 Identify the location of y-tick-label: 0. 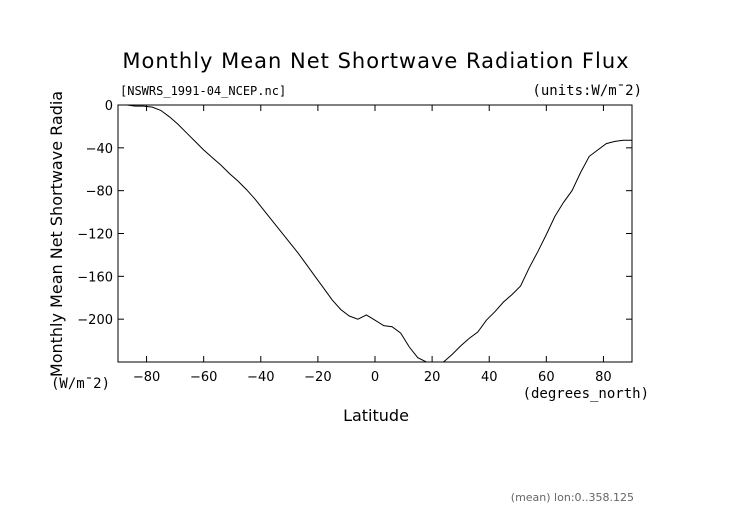
(109, 106).